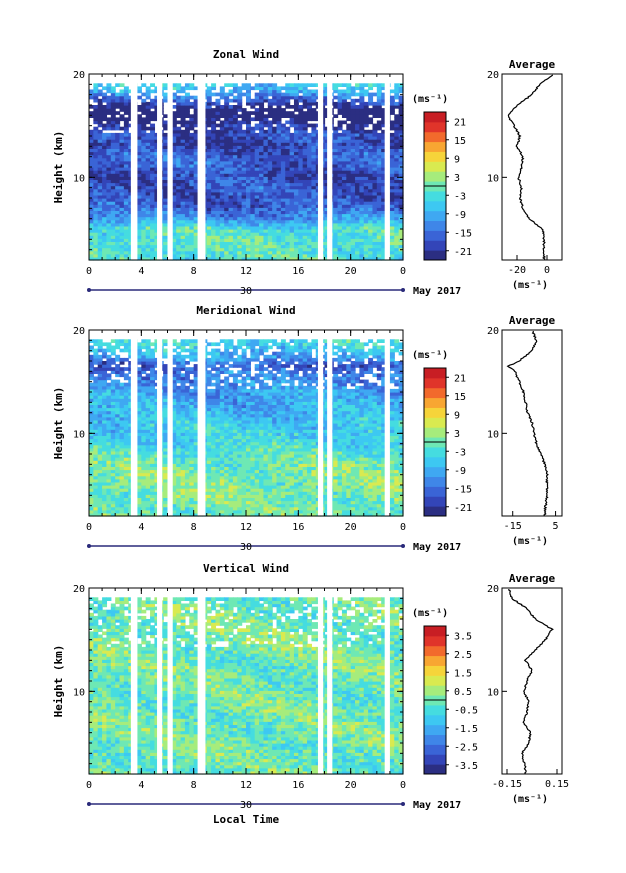 The width and height of the screenshot is (626, 873). I want to click on date-bar-end, so click(403, 290).